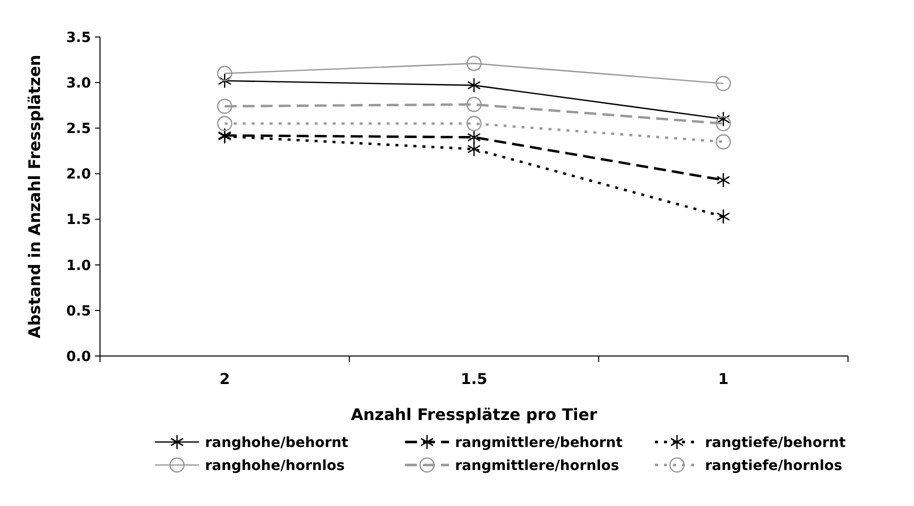  Describe the element at coordinates (78, 311) in the screenshot. I see `y-tick-label: 0.5` at that location.